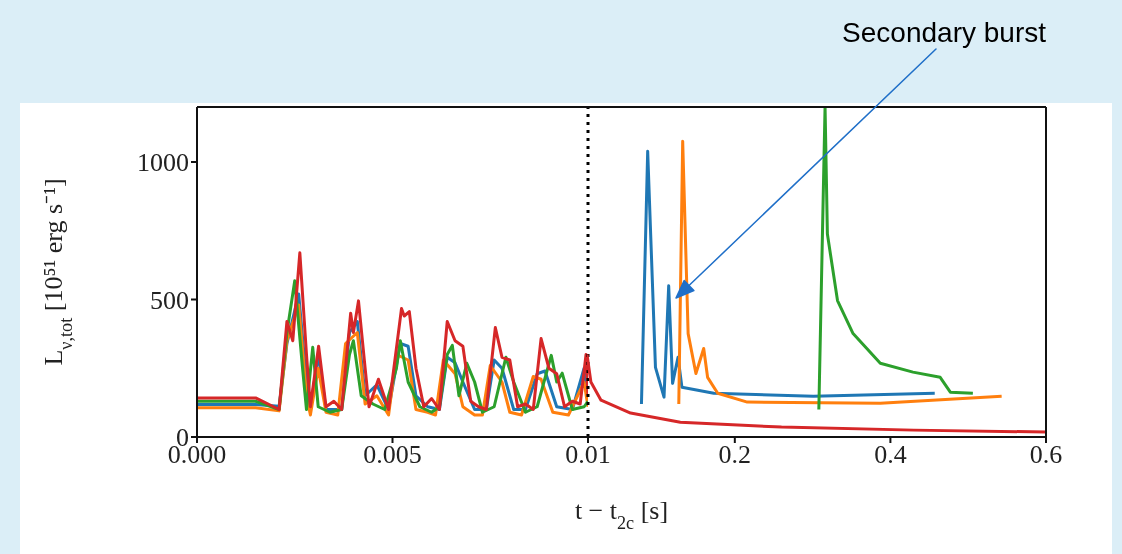 This screenshot has width=1122, height=554. I want to click on x-axis-title: t − t$_{2c}$ [s], so click(621, 514).